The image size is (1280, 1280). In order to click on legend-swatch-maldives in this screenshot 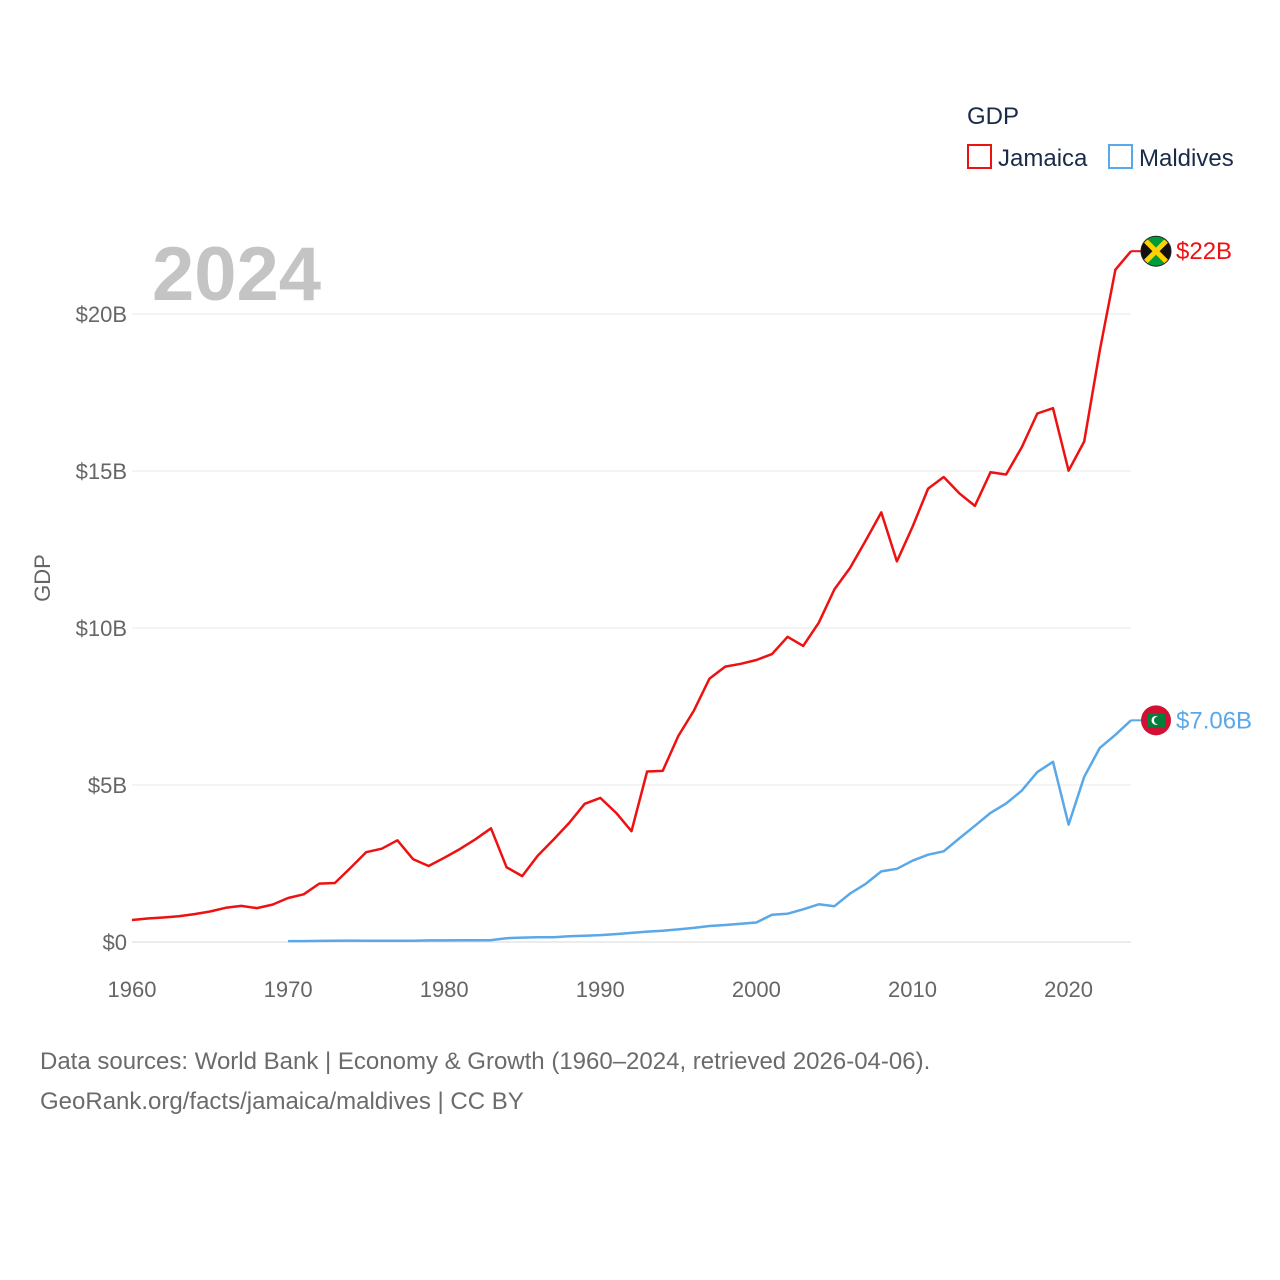, I will do `click(1120, 156)`.